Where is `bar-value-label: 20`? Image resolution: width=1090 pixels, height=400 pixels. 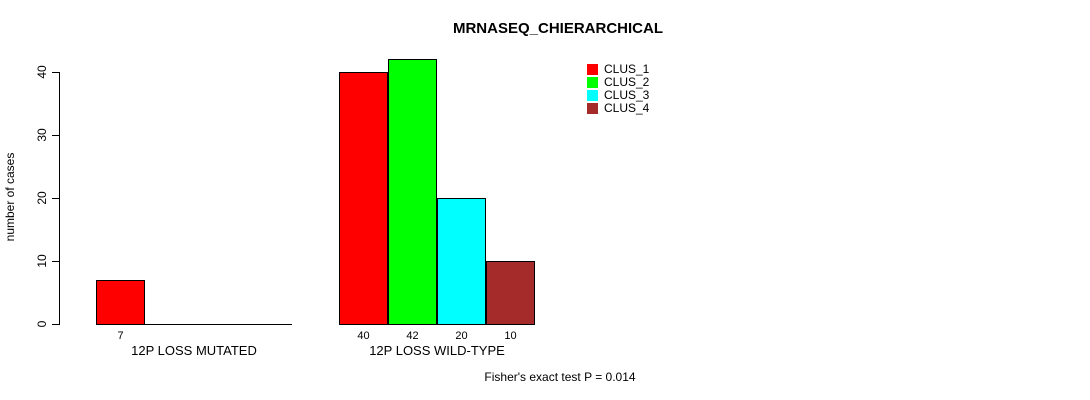 bar-value-label: 20 is located at coordinates (461, 336).